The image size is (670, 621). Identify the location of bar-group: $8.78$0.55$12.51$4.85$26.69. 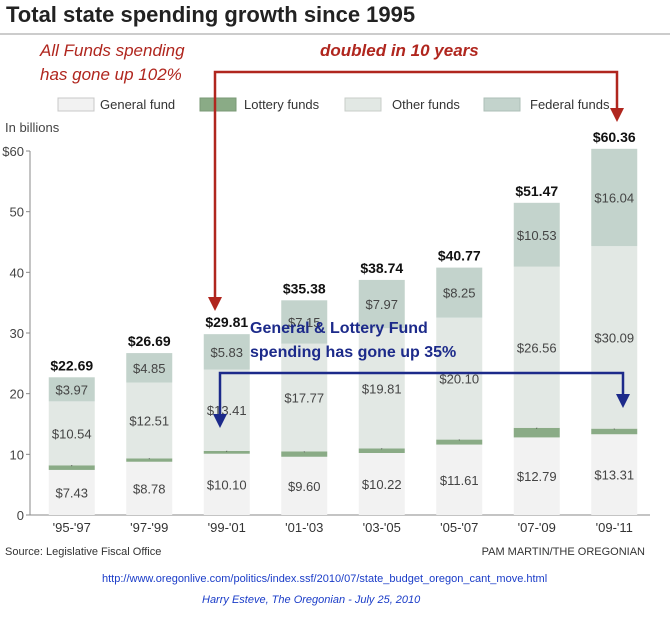
(149, 424).